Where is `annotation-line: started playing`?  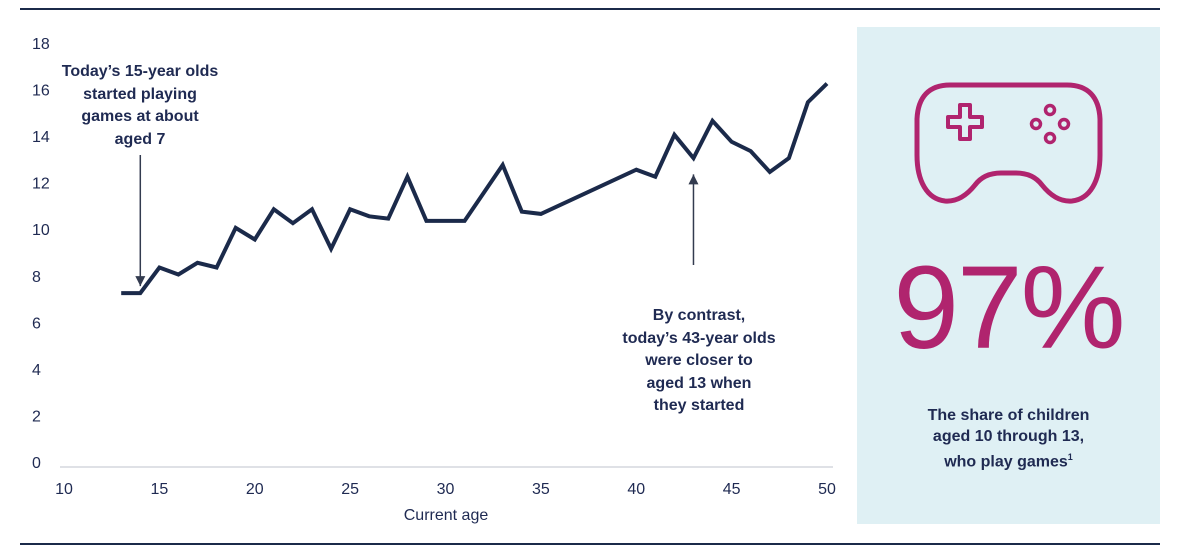
annotation-line: started playing is located at coordinates (140, 94).